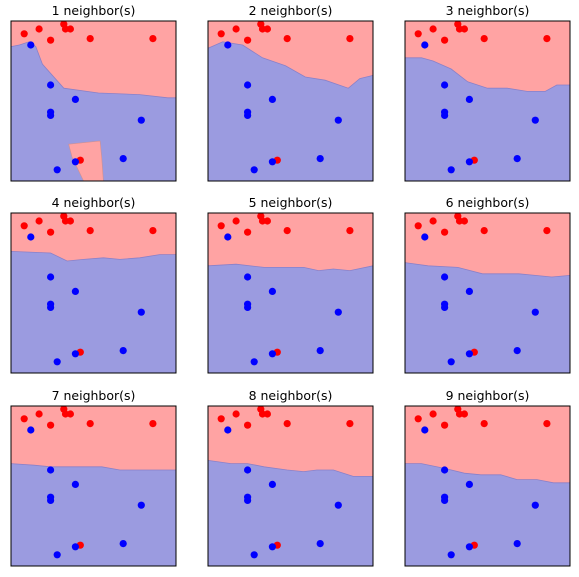 The height and width of the screenshot is (577, 579). Describe the element at coordinates (93, 202) in the screenshot. I see `panel-title: 4 neighbor(s)` at that location.